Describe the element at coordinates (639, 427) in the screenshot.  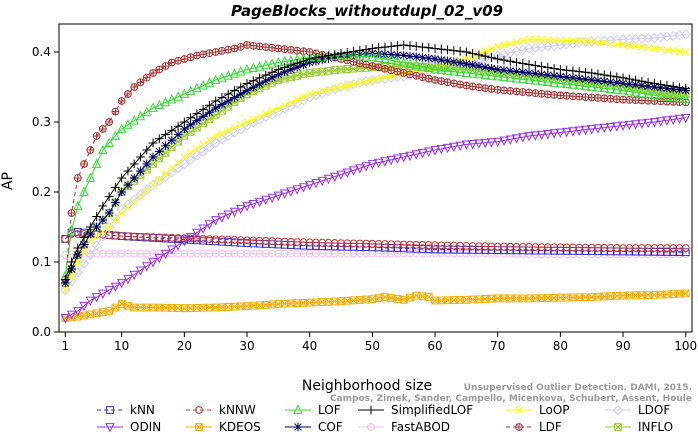
I see `legend-item-inflo: INFLO` at that location.